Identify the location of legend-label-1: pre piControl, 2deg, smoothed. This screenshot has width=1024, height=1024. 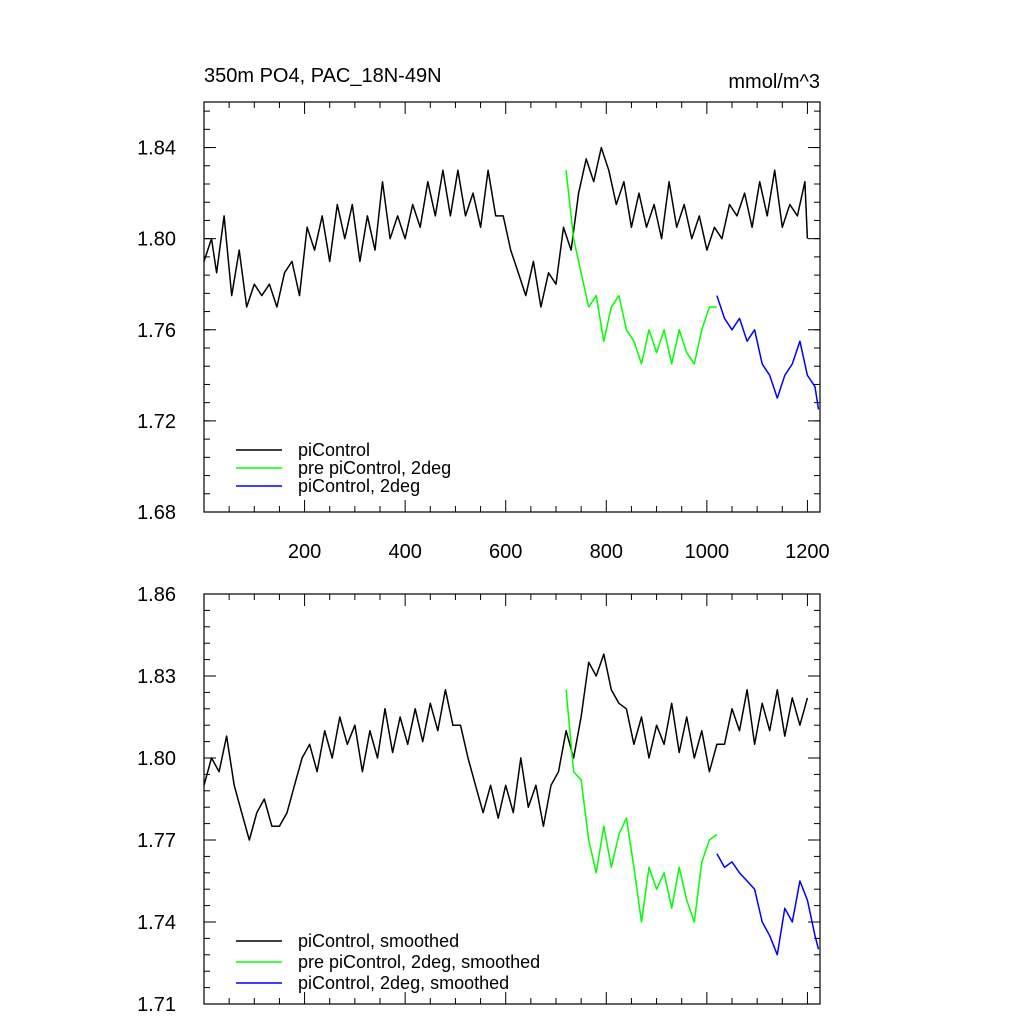
(419, 962).